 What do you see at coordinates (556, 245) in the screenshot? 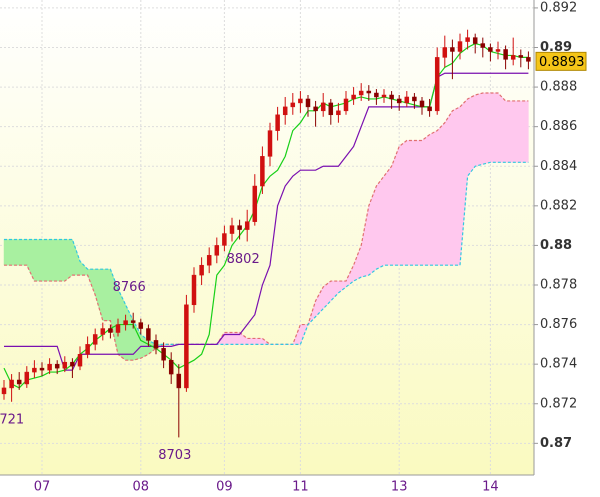
I see `y-tick-label: 0.88` at bounding box center [556, 245].